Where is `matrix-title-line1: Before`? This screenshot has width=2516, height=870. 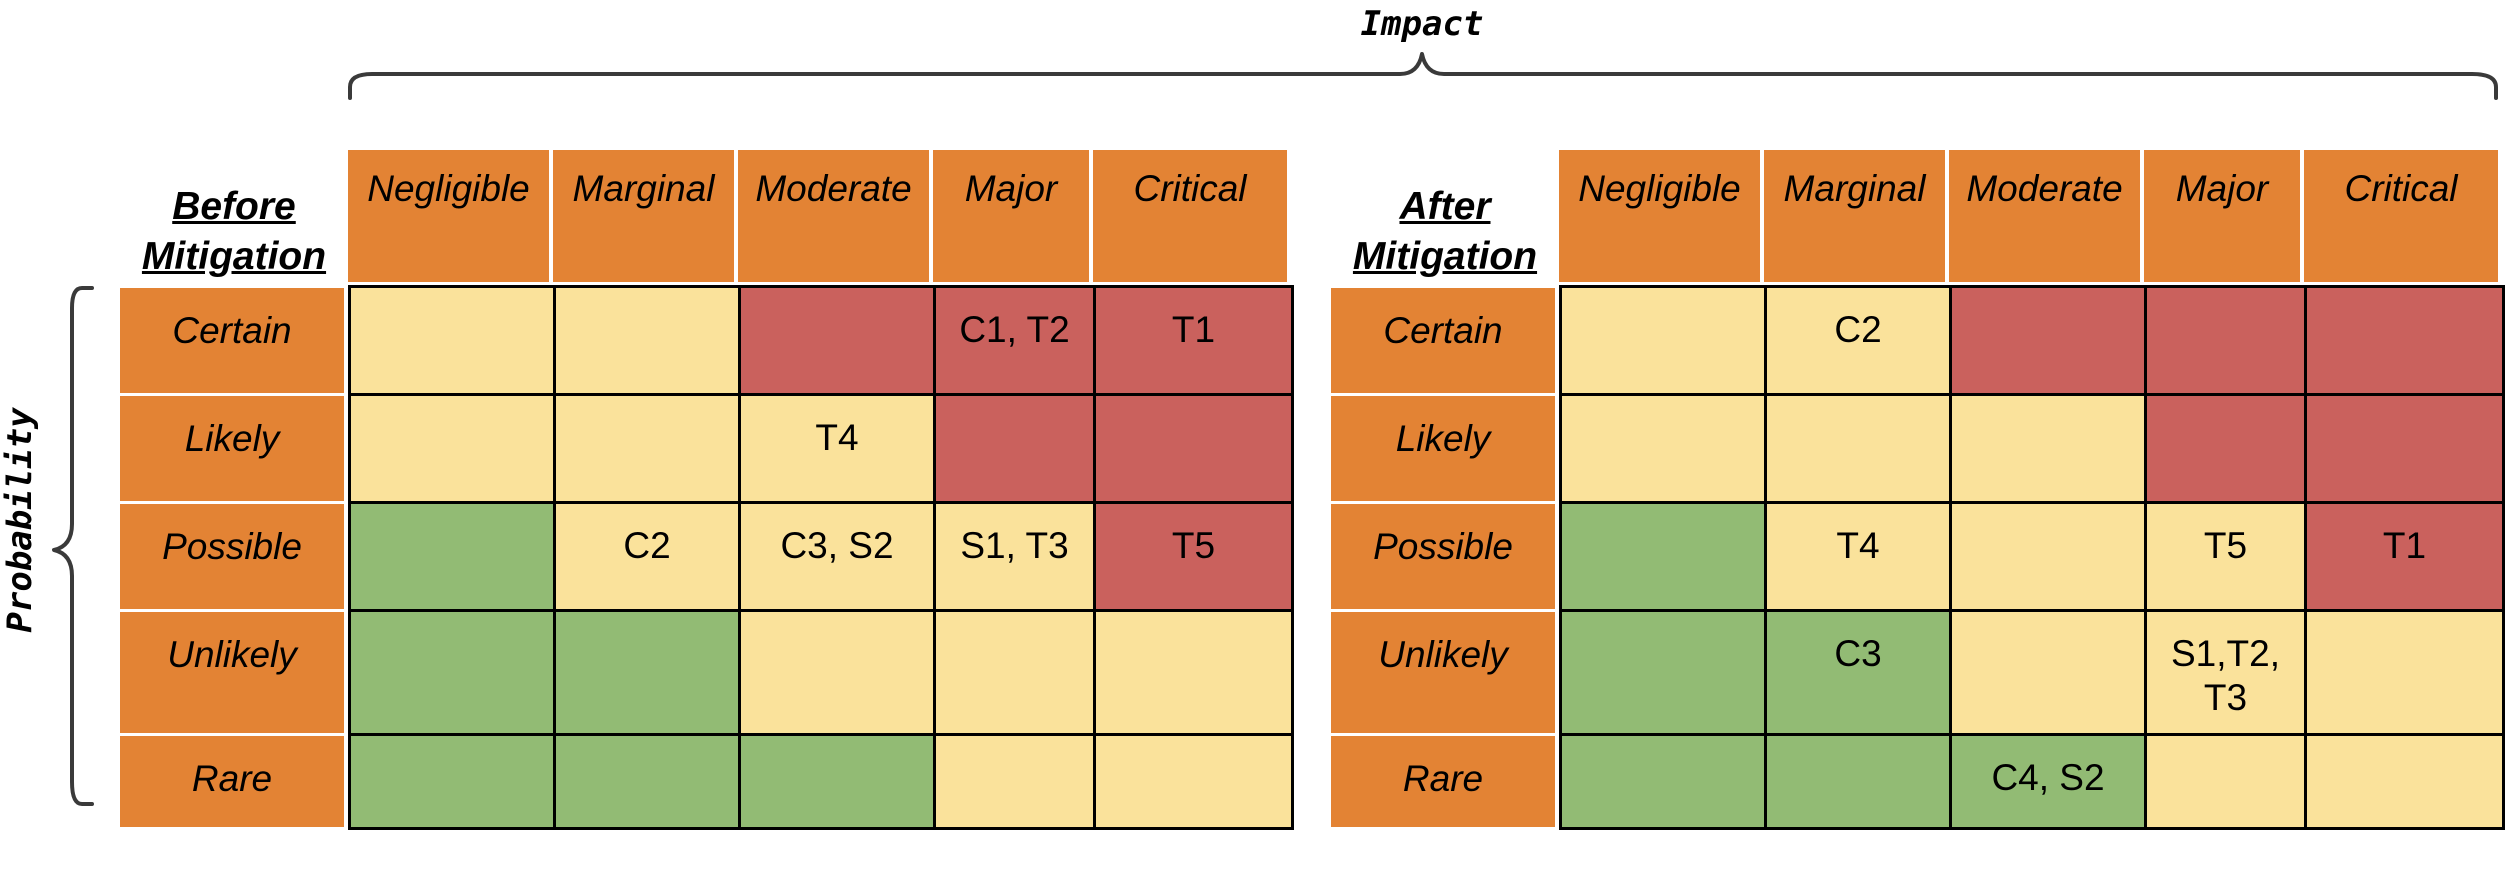
matrix-title-line1: Before is located at coordinates (234, 206).